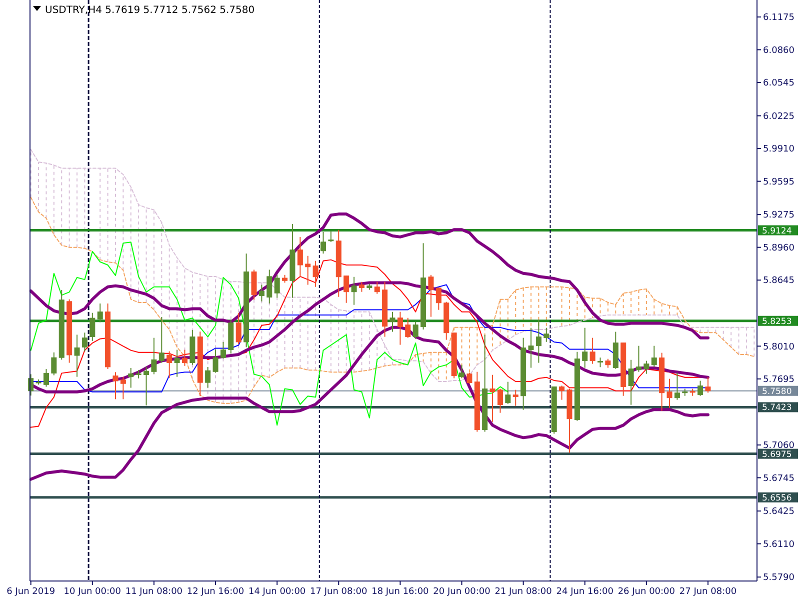 This screenshot has width=800, height=600. I want to click on ref-line-label: 5.7423, so click(777, 408).